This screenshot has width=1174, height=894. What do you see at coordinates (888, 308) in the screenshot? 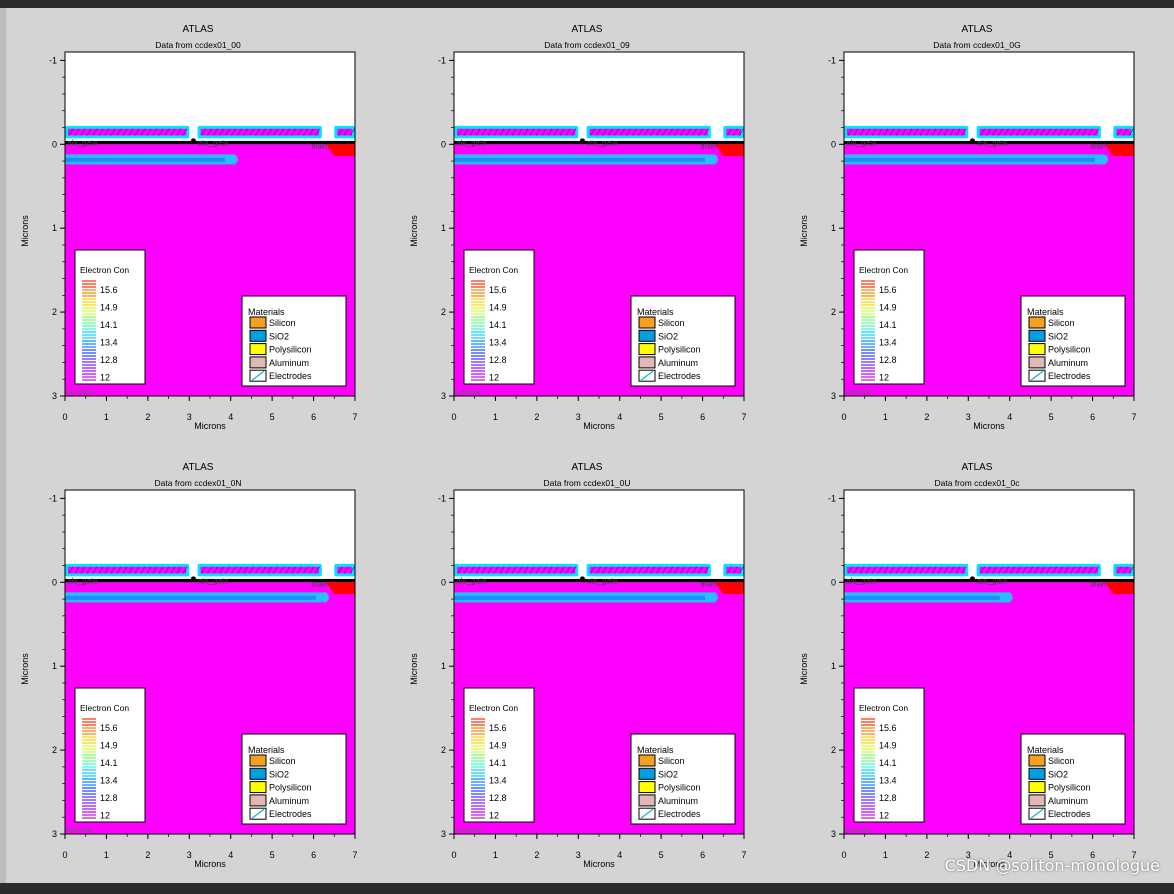
I see `electron-legend-value: 14.9` at bounding box center [888, 308].